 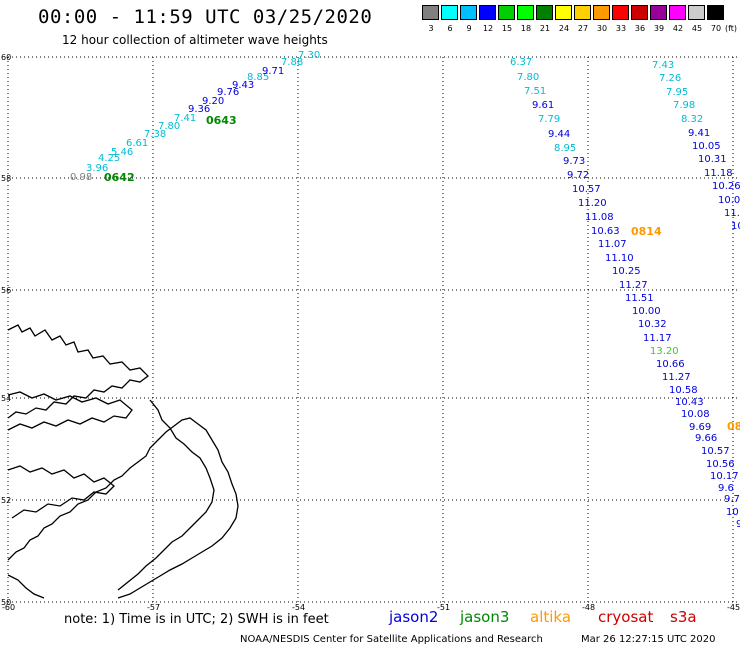 What do you see at coordinates (559, 134) in the screenshot?
I see `wave-height-value: 9.44` at bounding box center [559, 134].